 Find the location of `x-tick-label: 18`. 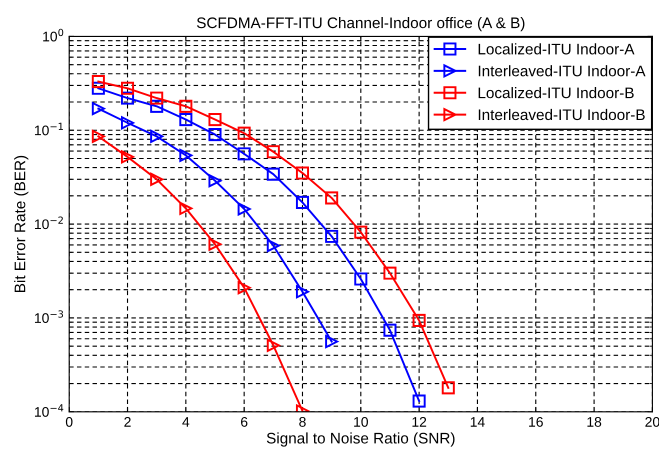

x-tick-label: 18 is located at coordinates (594, 422).